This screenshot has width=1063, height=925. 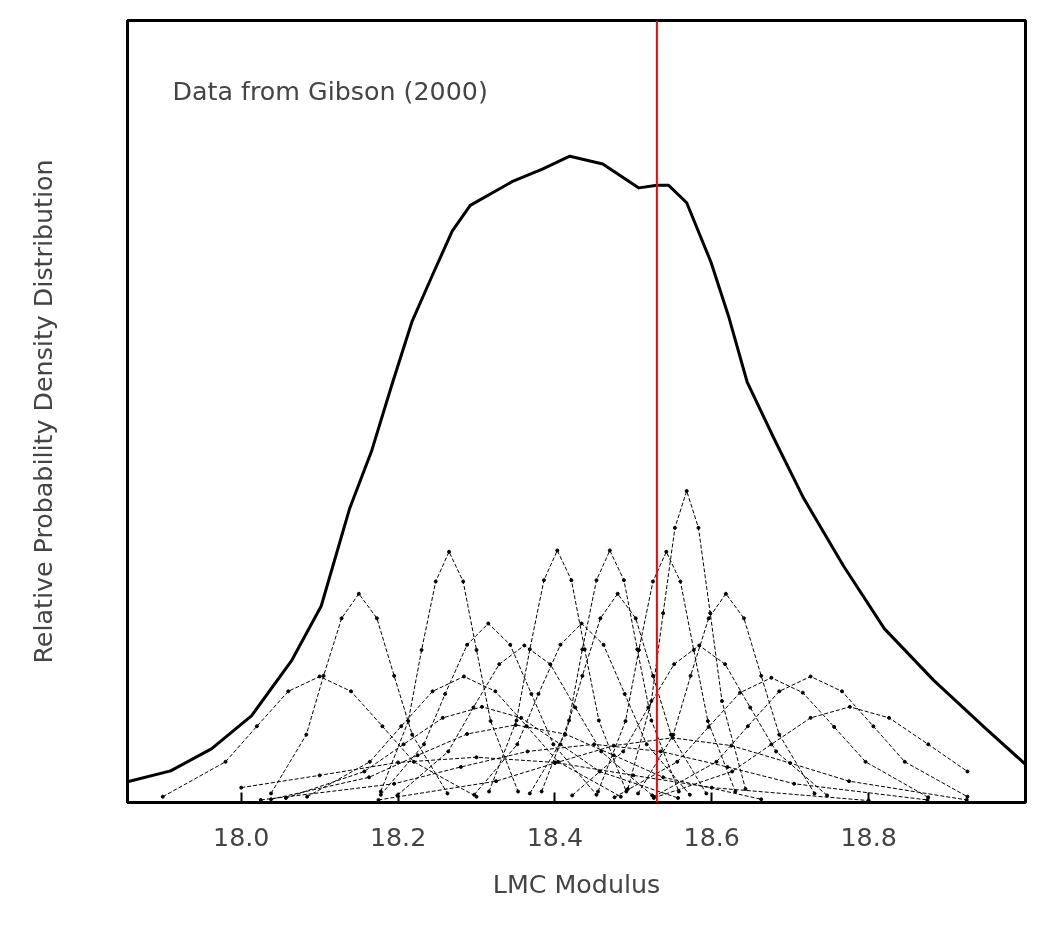 What do you see at coordinates (42, 411) in the screenshot?
I see `y-axis-title: Relative Probability Density Distribution` at bounding box center [42, 411].